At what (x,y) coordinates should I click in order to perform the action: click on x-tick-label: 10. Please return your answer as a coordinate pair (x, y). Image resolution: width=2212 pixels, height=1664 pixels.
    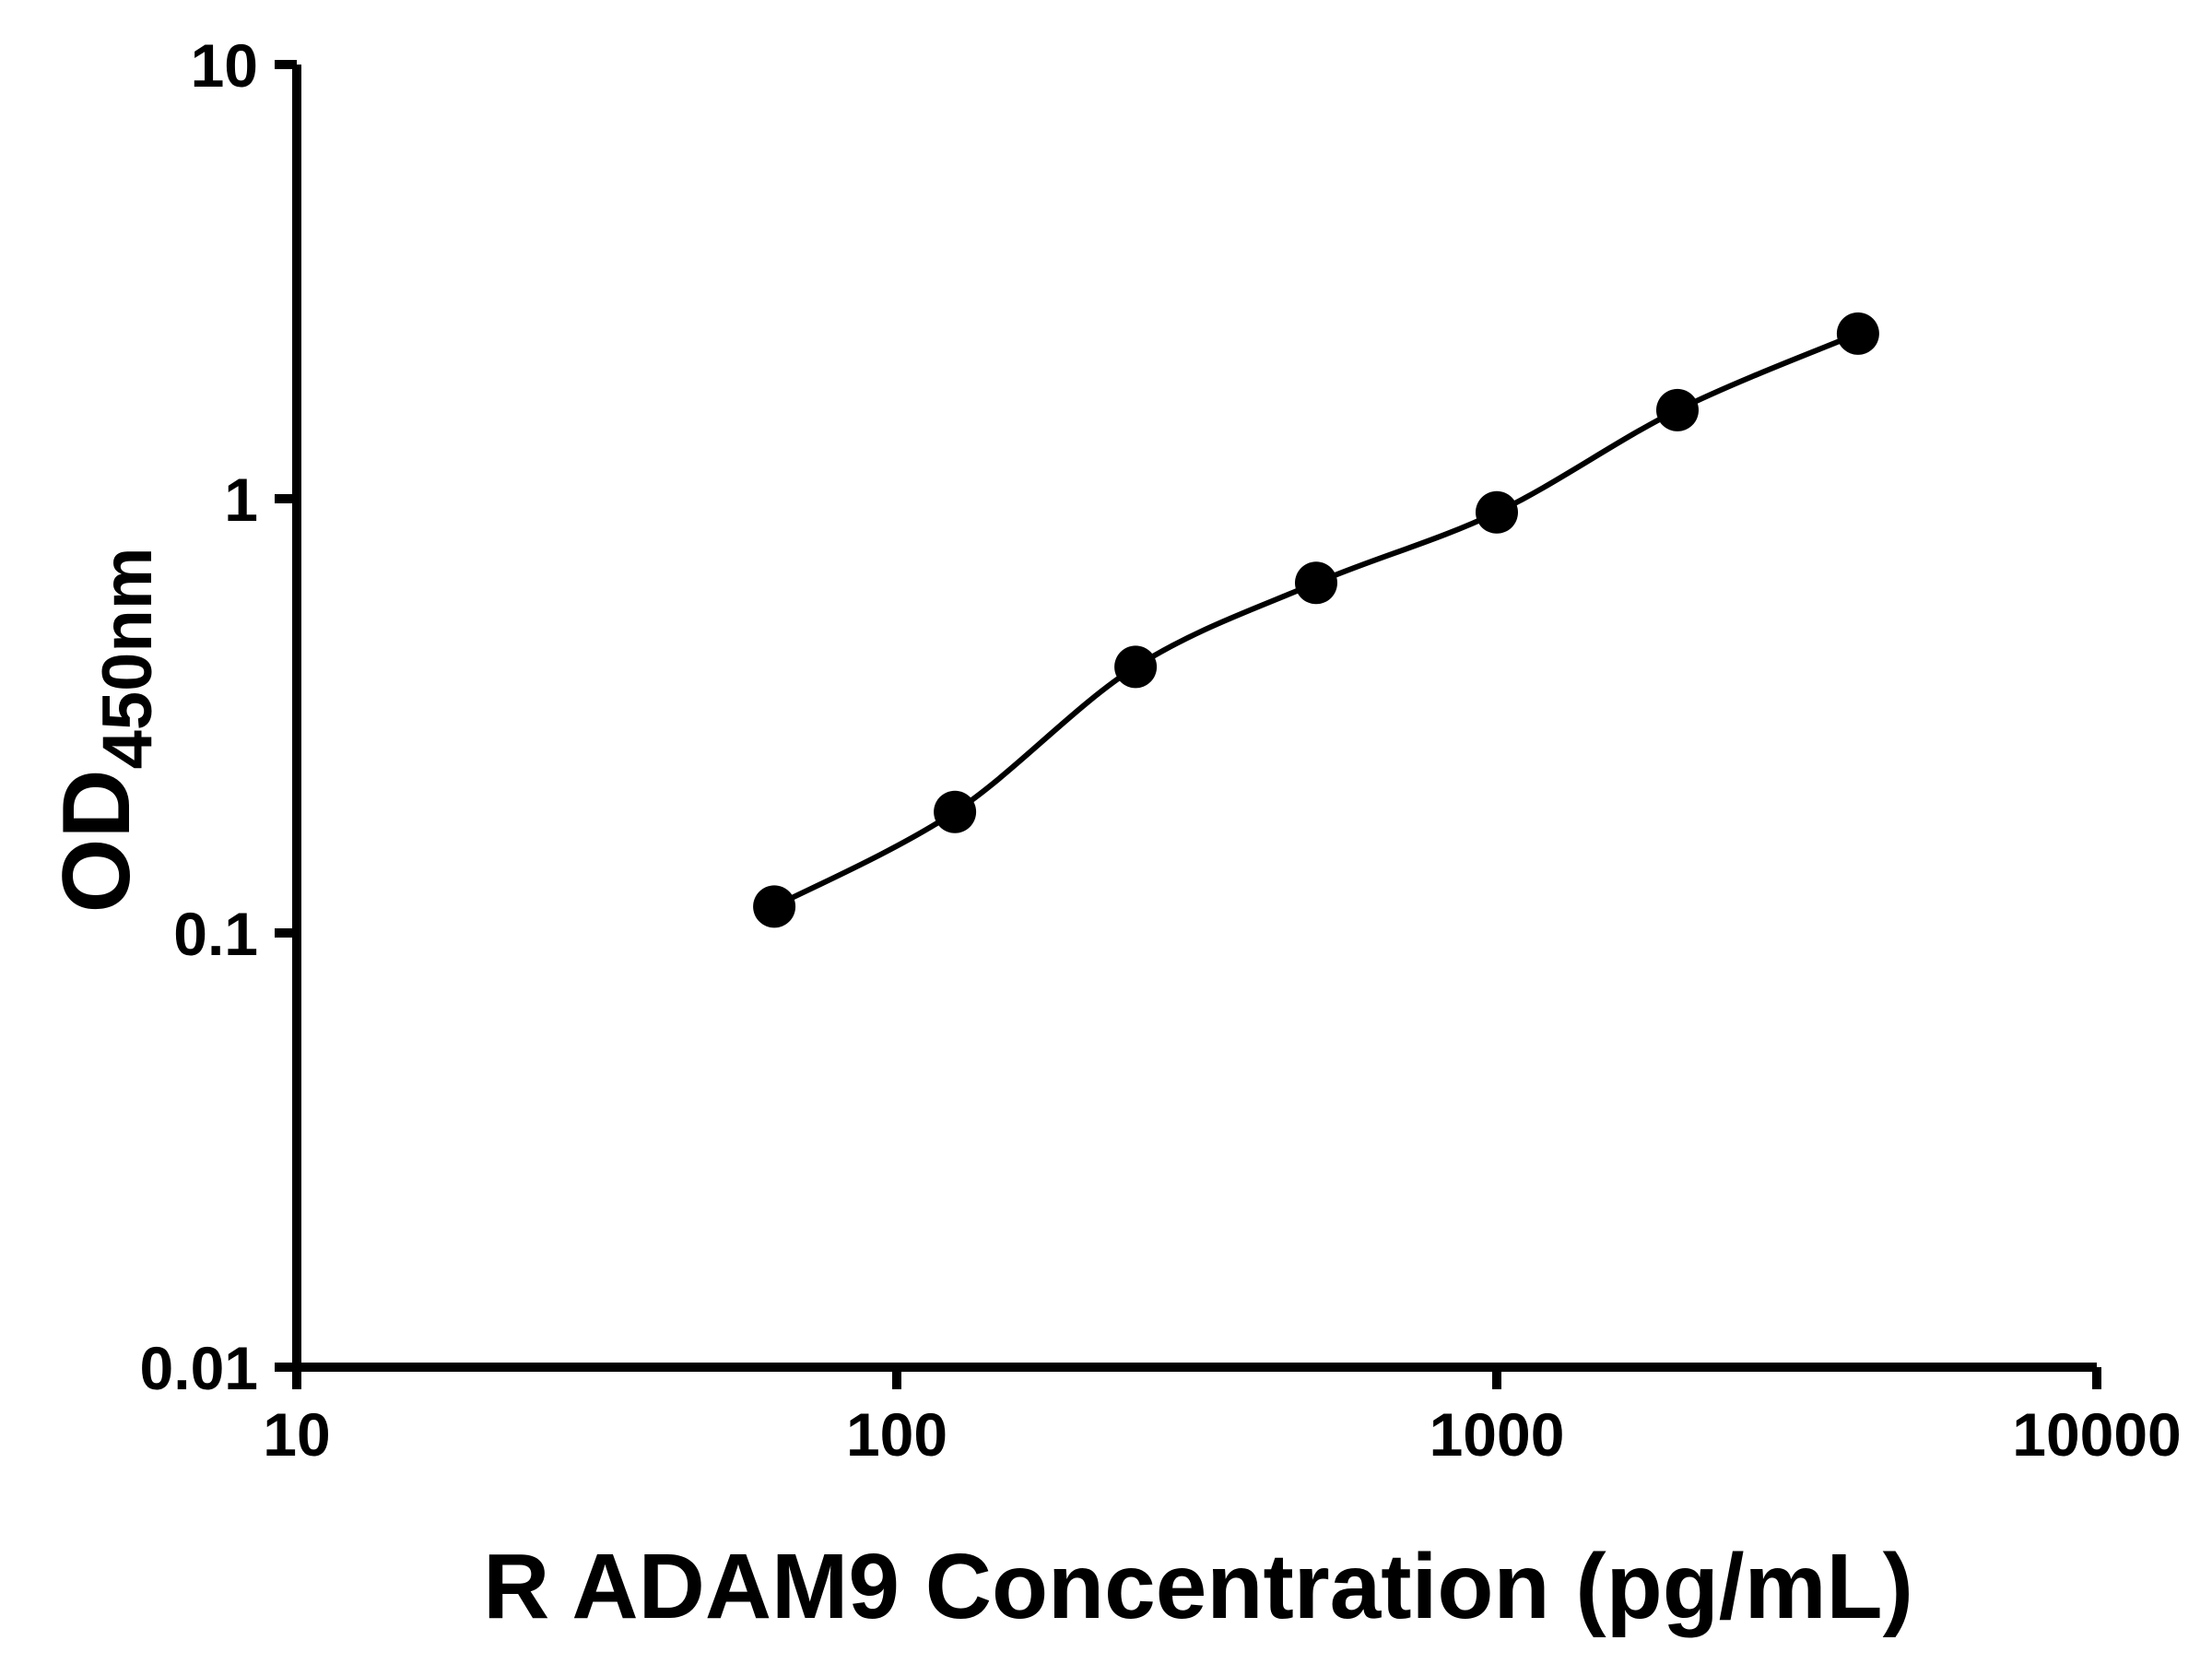
    Looking at the image, I should click on (296, 1434).